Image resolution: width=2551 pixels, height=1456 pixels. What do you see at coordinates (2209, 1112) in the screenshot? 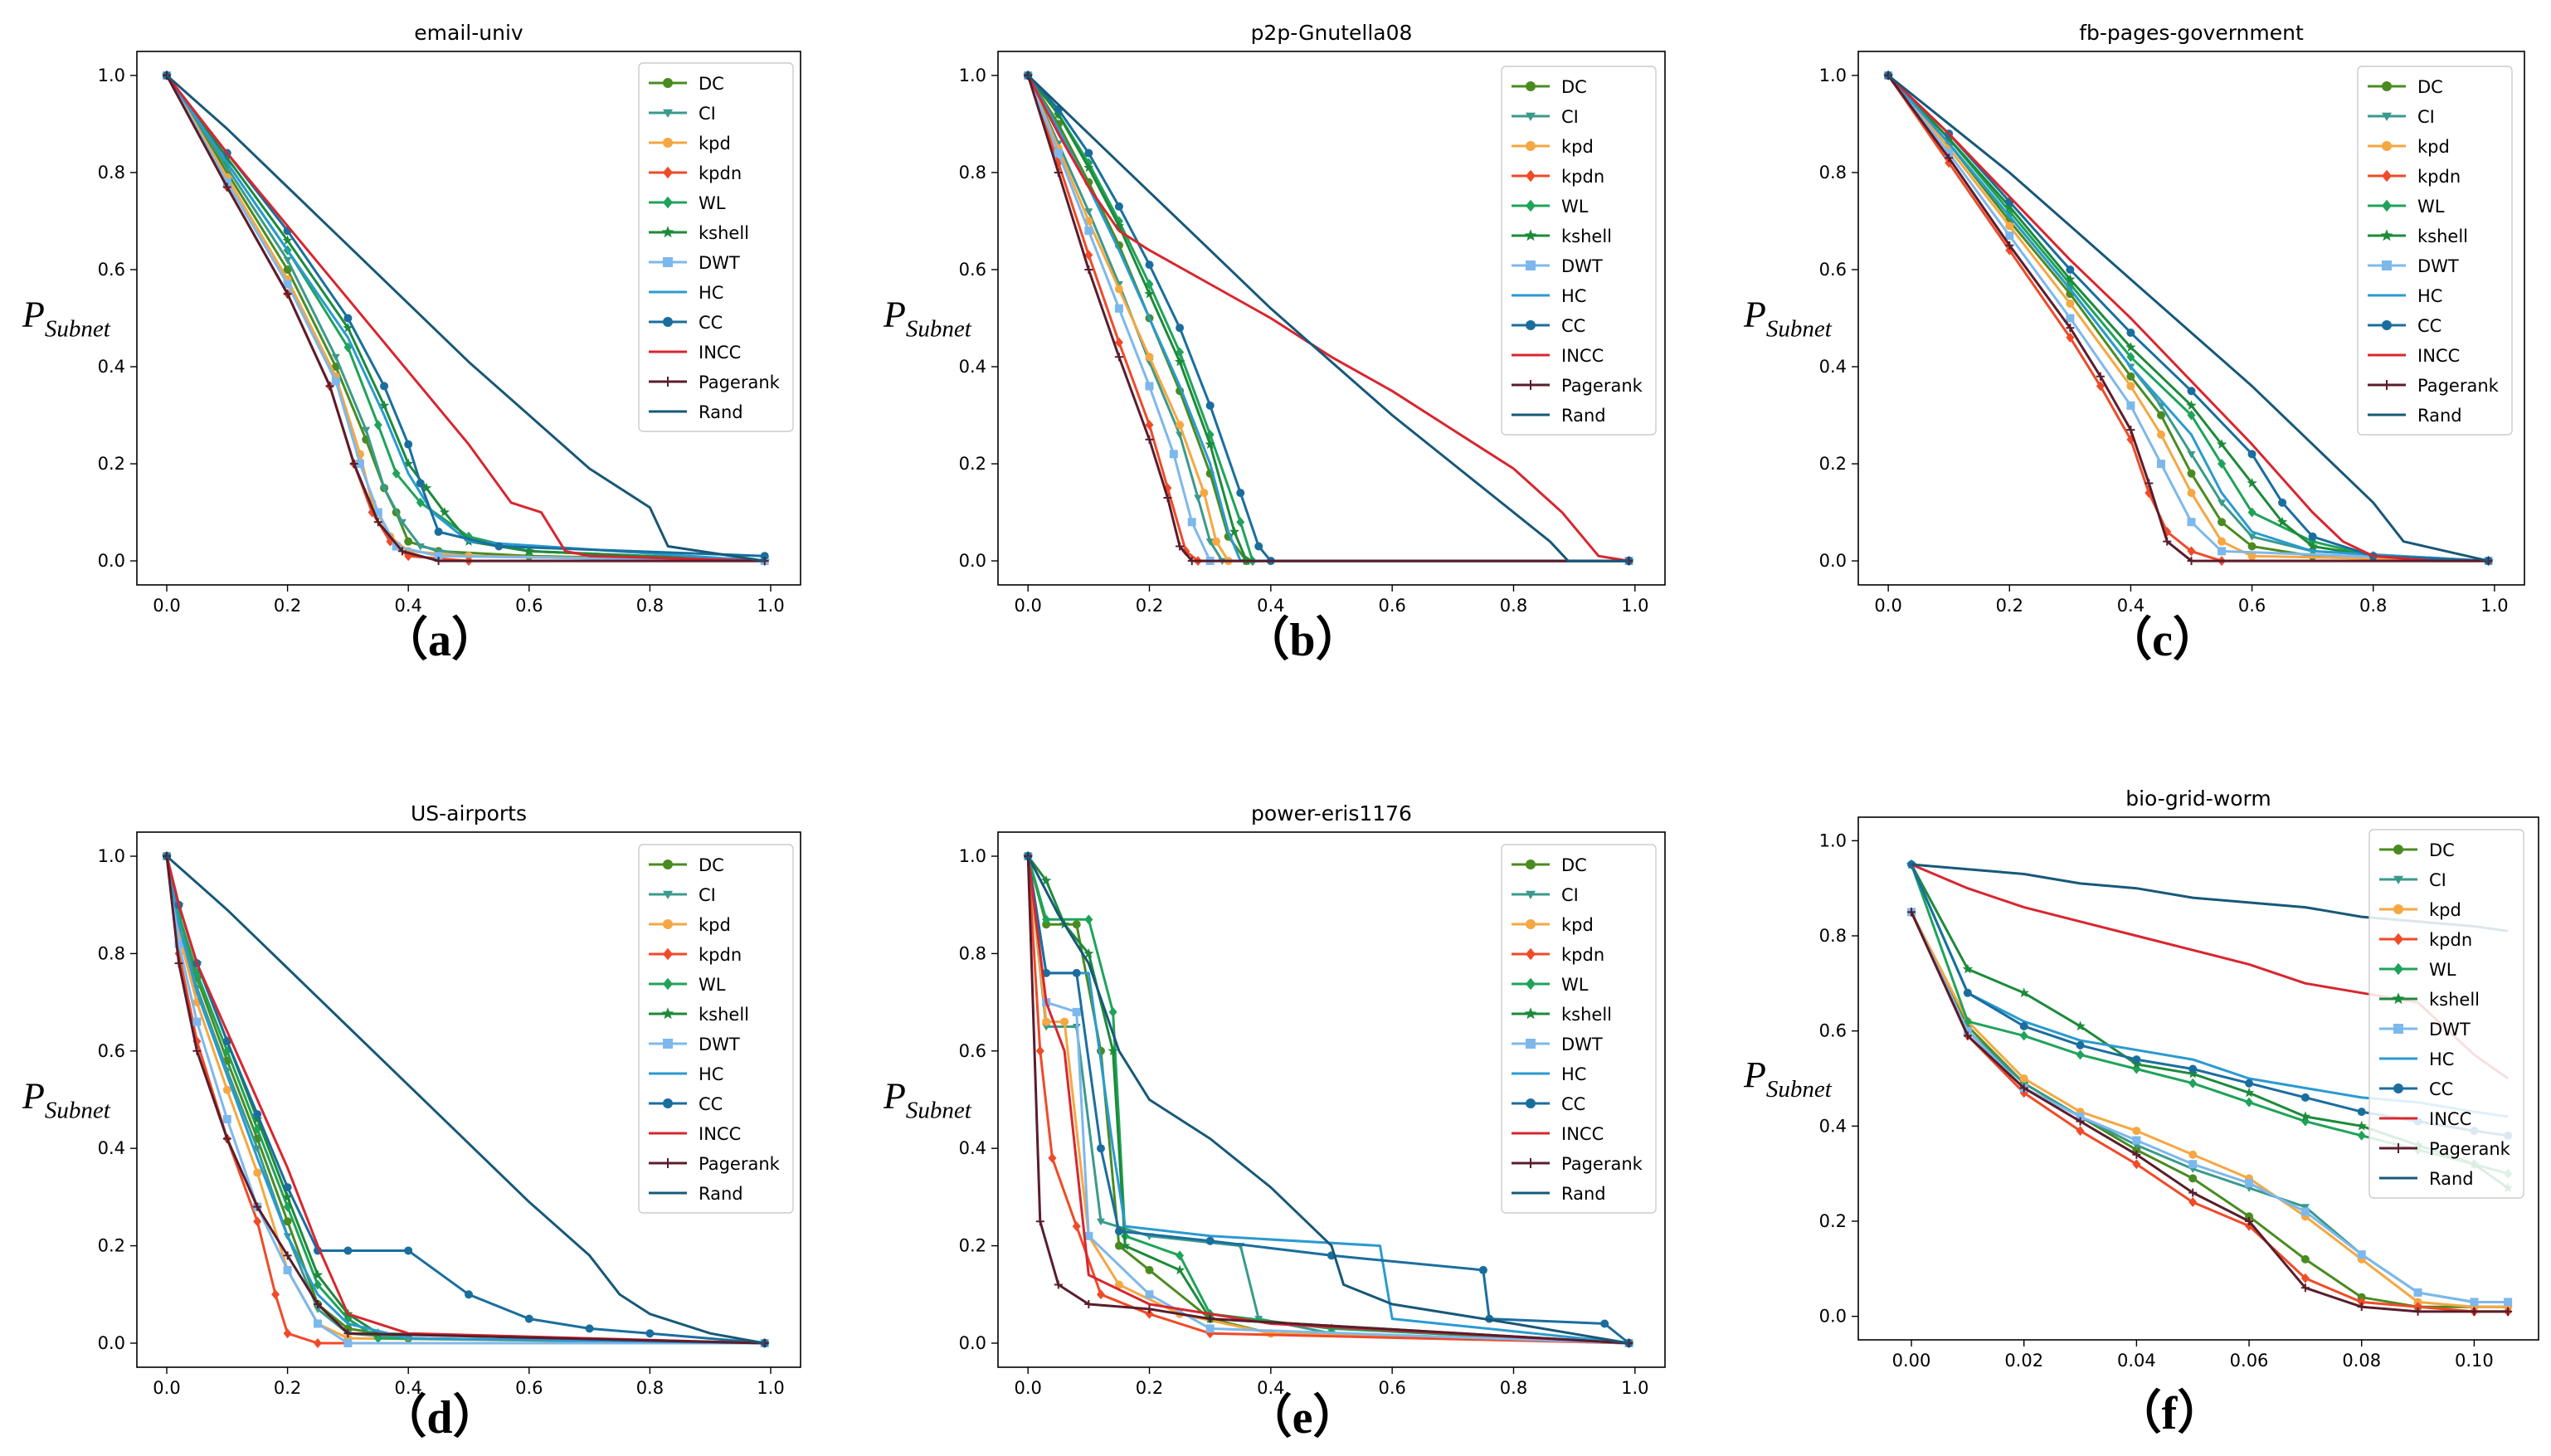
I see `series-line-pagerank` at bounding box center [2209, 1112].